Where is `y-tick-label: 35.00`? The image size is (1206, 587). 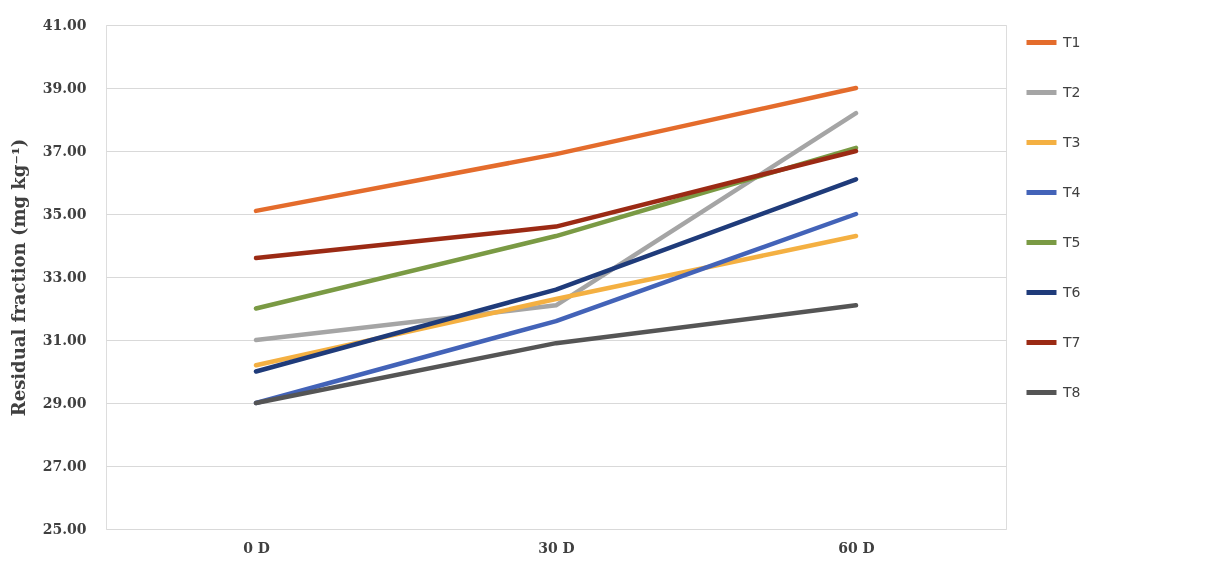
y-tick-label: 35.00 is located at coordinates (64, 213).